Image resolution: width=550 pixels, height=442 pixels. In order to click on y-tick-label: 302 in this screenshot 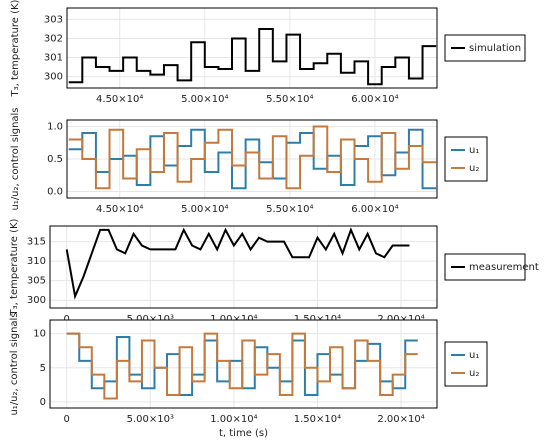, I will do `click(53, 38)`.